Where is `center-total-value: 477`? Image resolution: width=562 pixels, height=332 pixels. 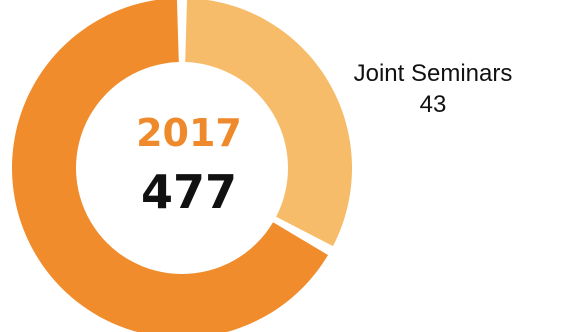
center-total-value: 477 is located at coordinates (189, 192).